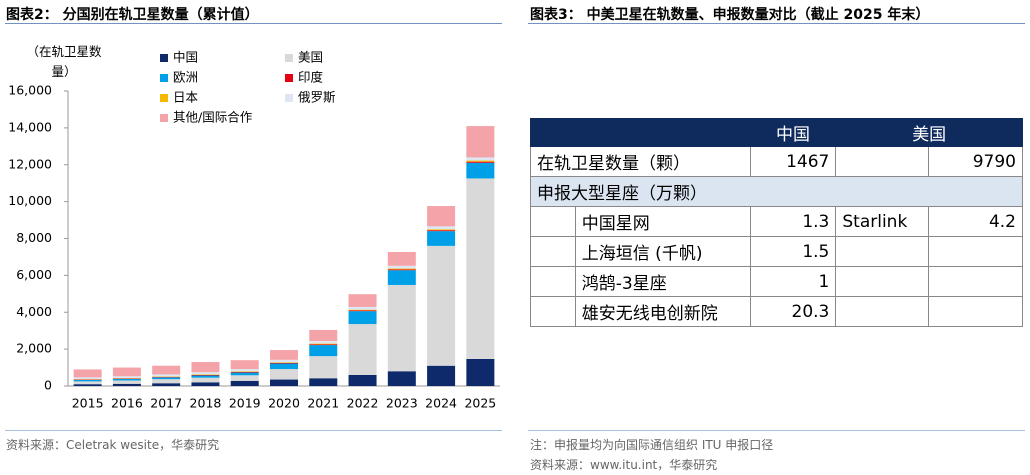 The width and height of the screenshot is (1030, 475). I want to click on y-tick-label: 10,000, so click(30, 200).